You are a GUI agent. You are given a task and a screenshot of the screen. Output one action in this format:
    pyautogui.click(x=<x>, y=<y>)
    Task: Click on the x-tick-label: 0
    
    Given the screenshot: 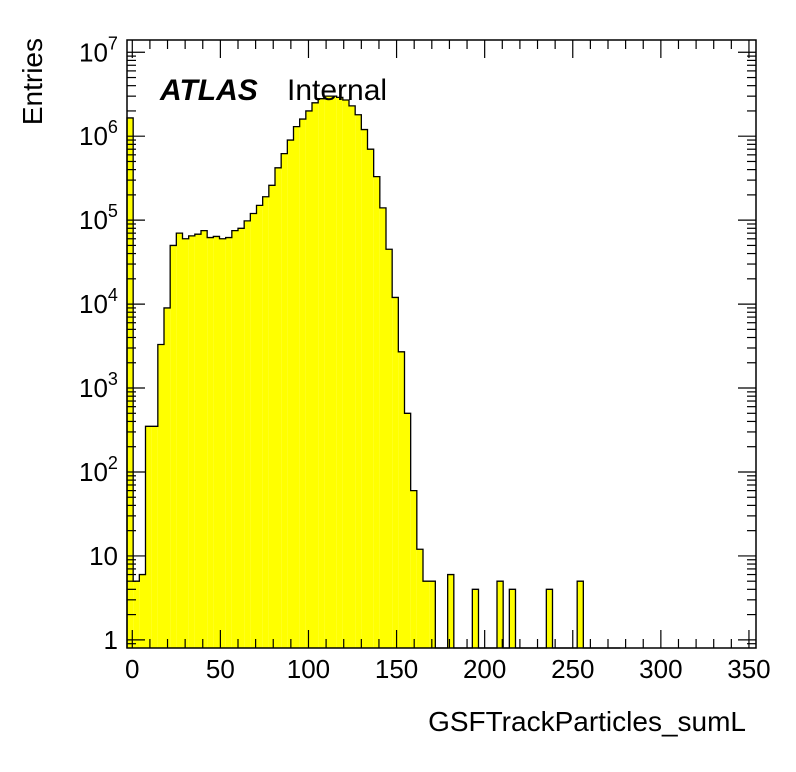 What is the action you would take?
    pyautogui.click(x=132, y=669)
    